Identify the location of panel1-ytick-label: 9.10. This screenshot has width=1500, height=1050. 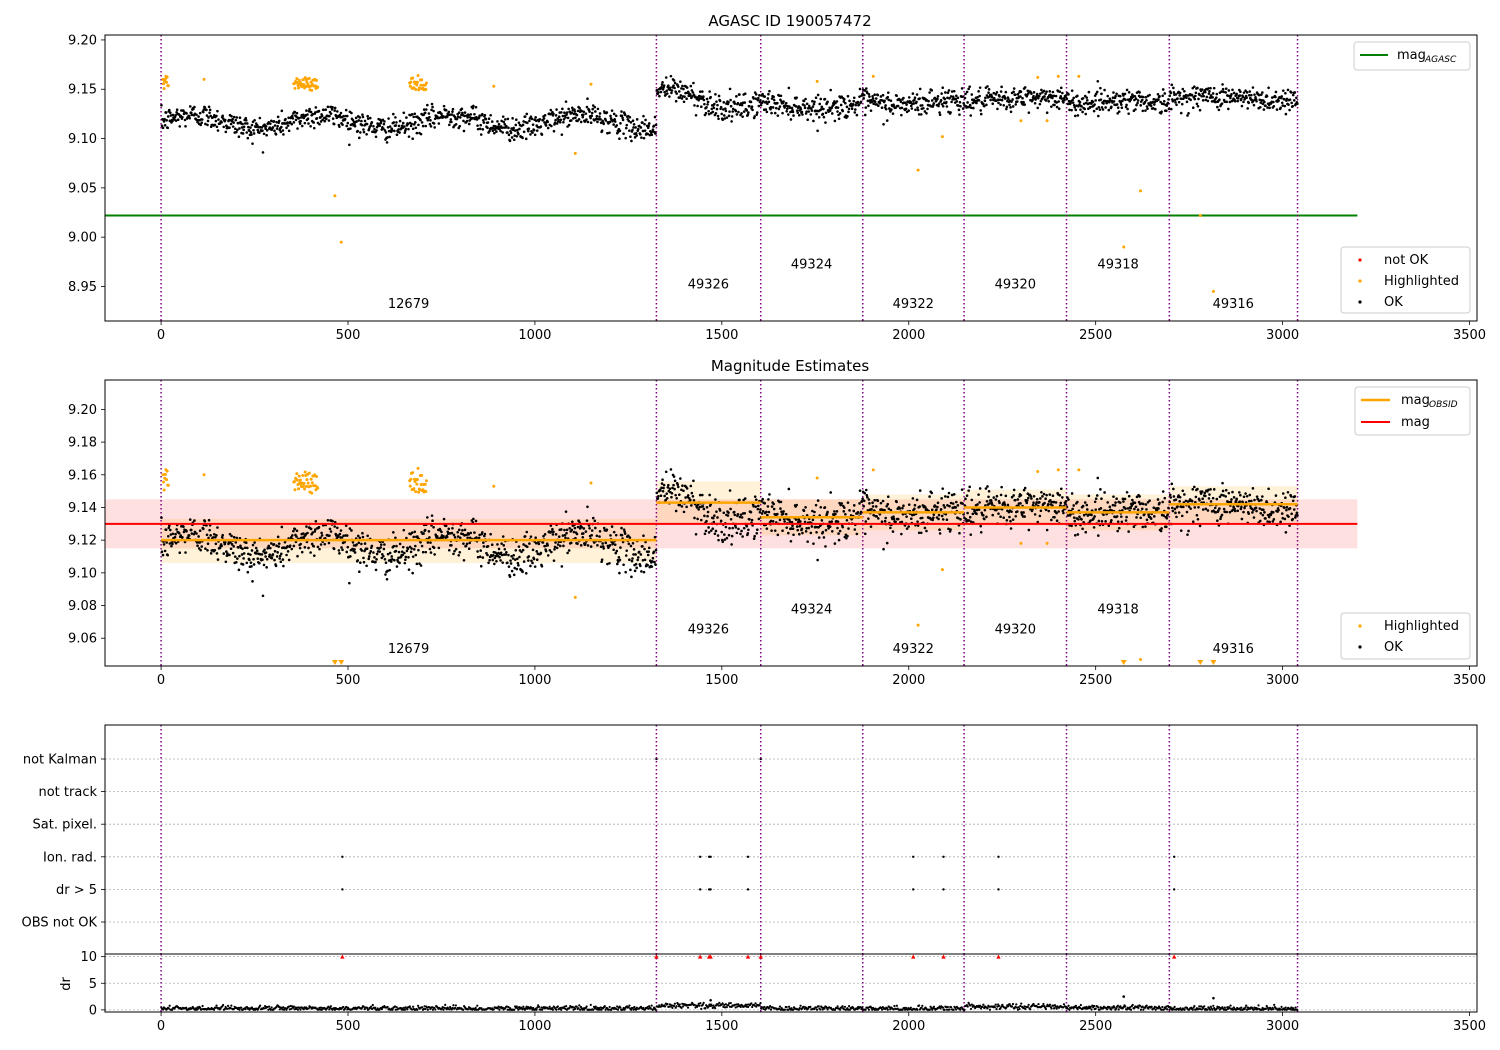
(82, 139).